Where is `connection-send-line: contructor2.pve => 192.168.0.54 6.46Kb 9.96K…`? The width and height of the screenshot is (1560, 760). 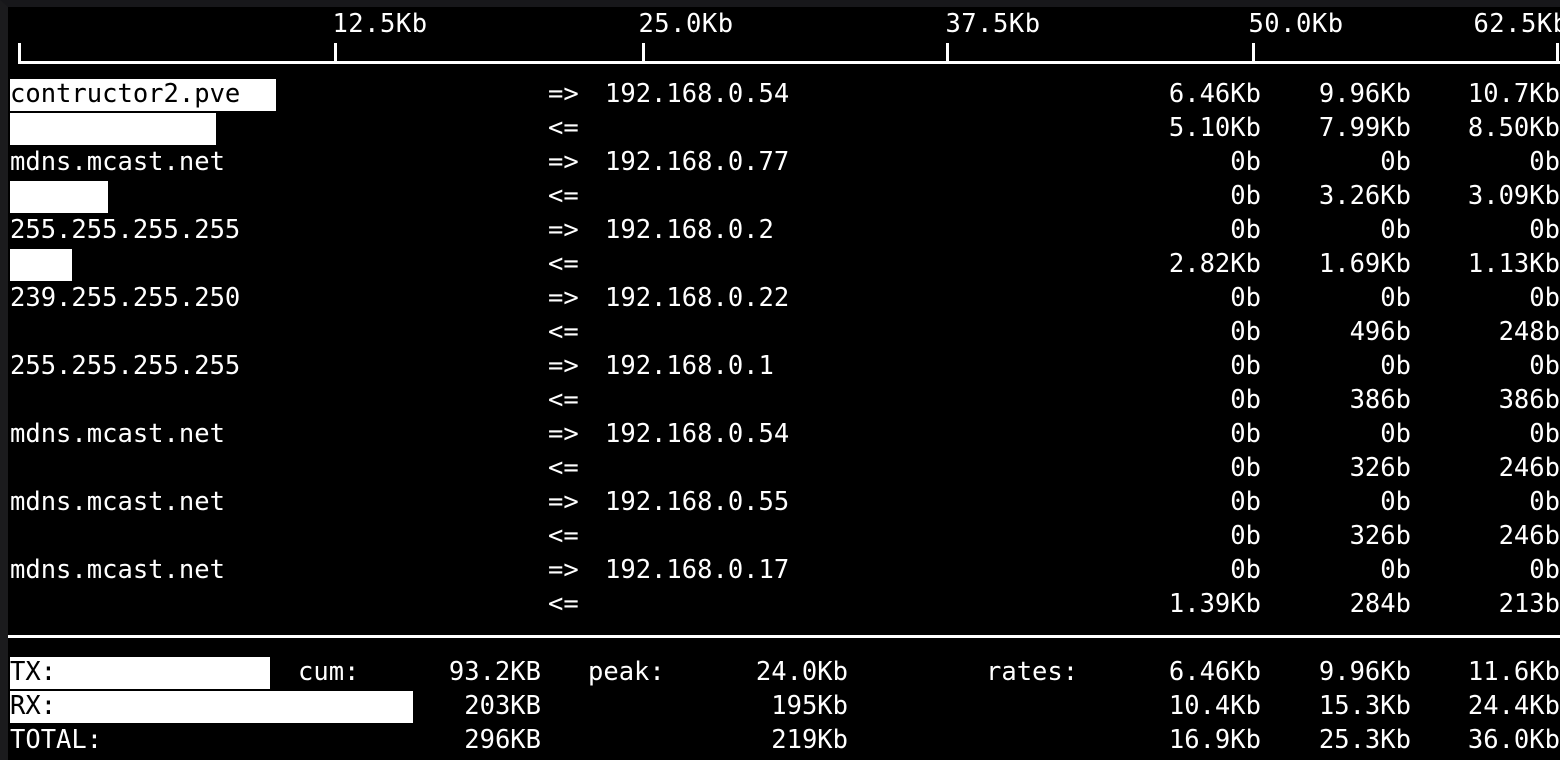
connection-send-line: contructor2.pve => 192.168.0.54 6.46Kb 9.96K… is located at coordinates (784, 94).